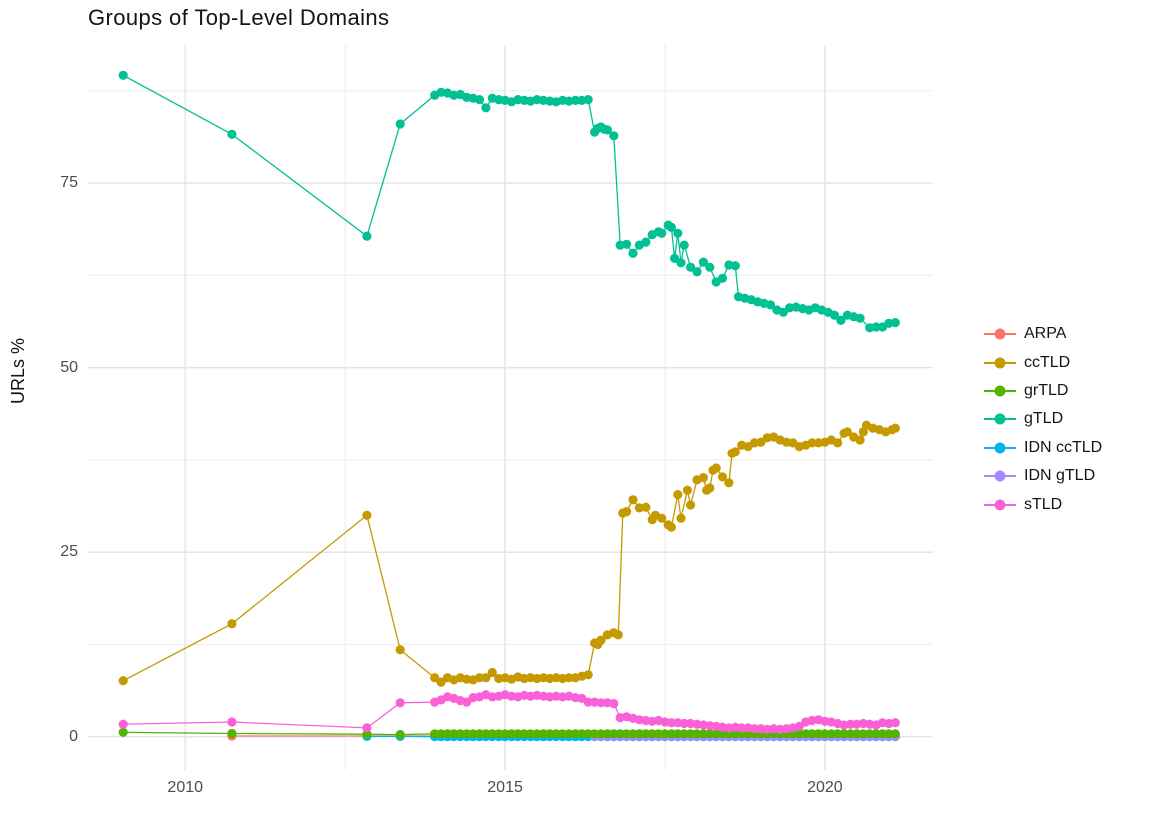 This screenshot has height=827, width=1164. What do you see at coordinates (825, 787) in the screenshot?
I see `x-tick-label: 2020` at bounding box center [825, 787].